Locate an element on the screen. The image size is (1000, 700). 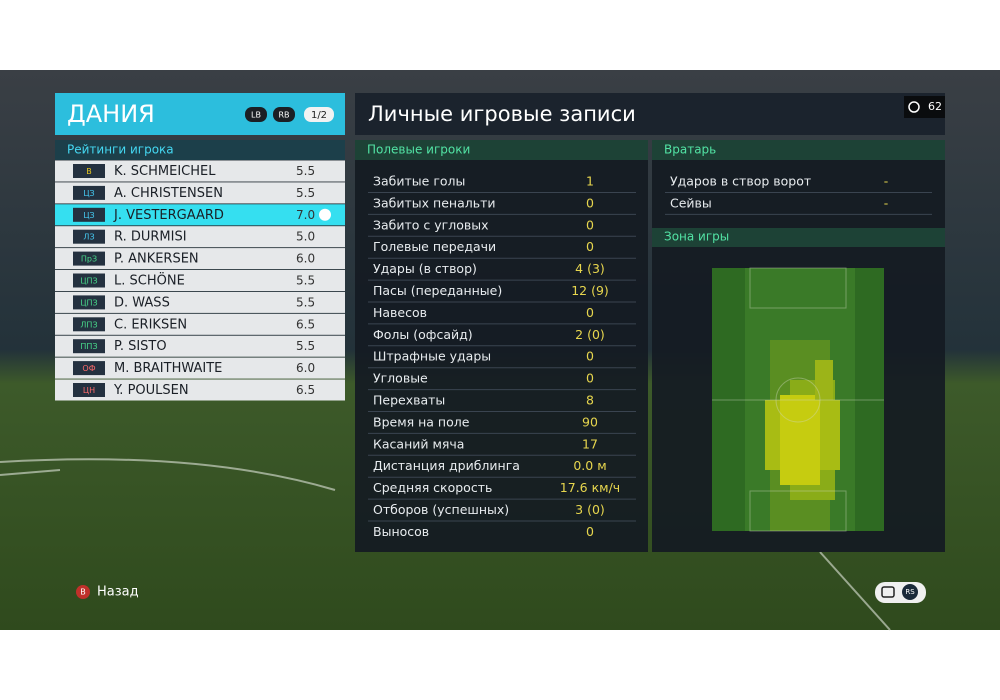
stat-label: Средняя скорость is located at coordinates (432, 487).